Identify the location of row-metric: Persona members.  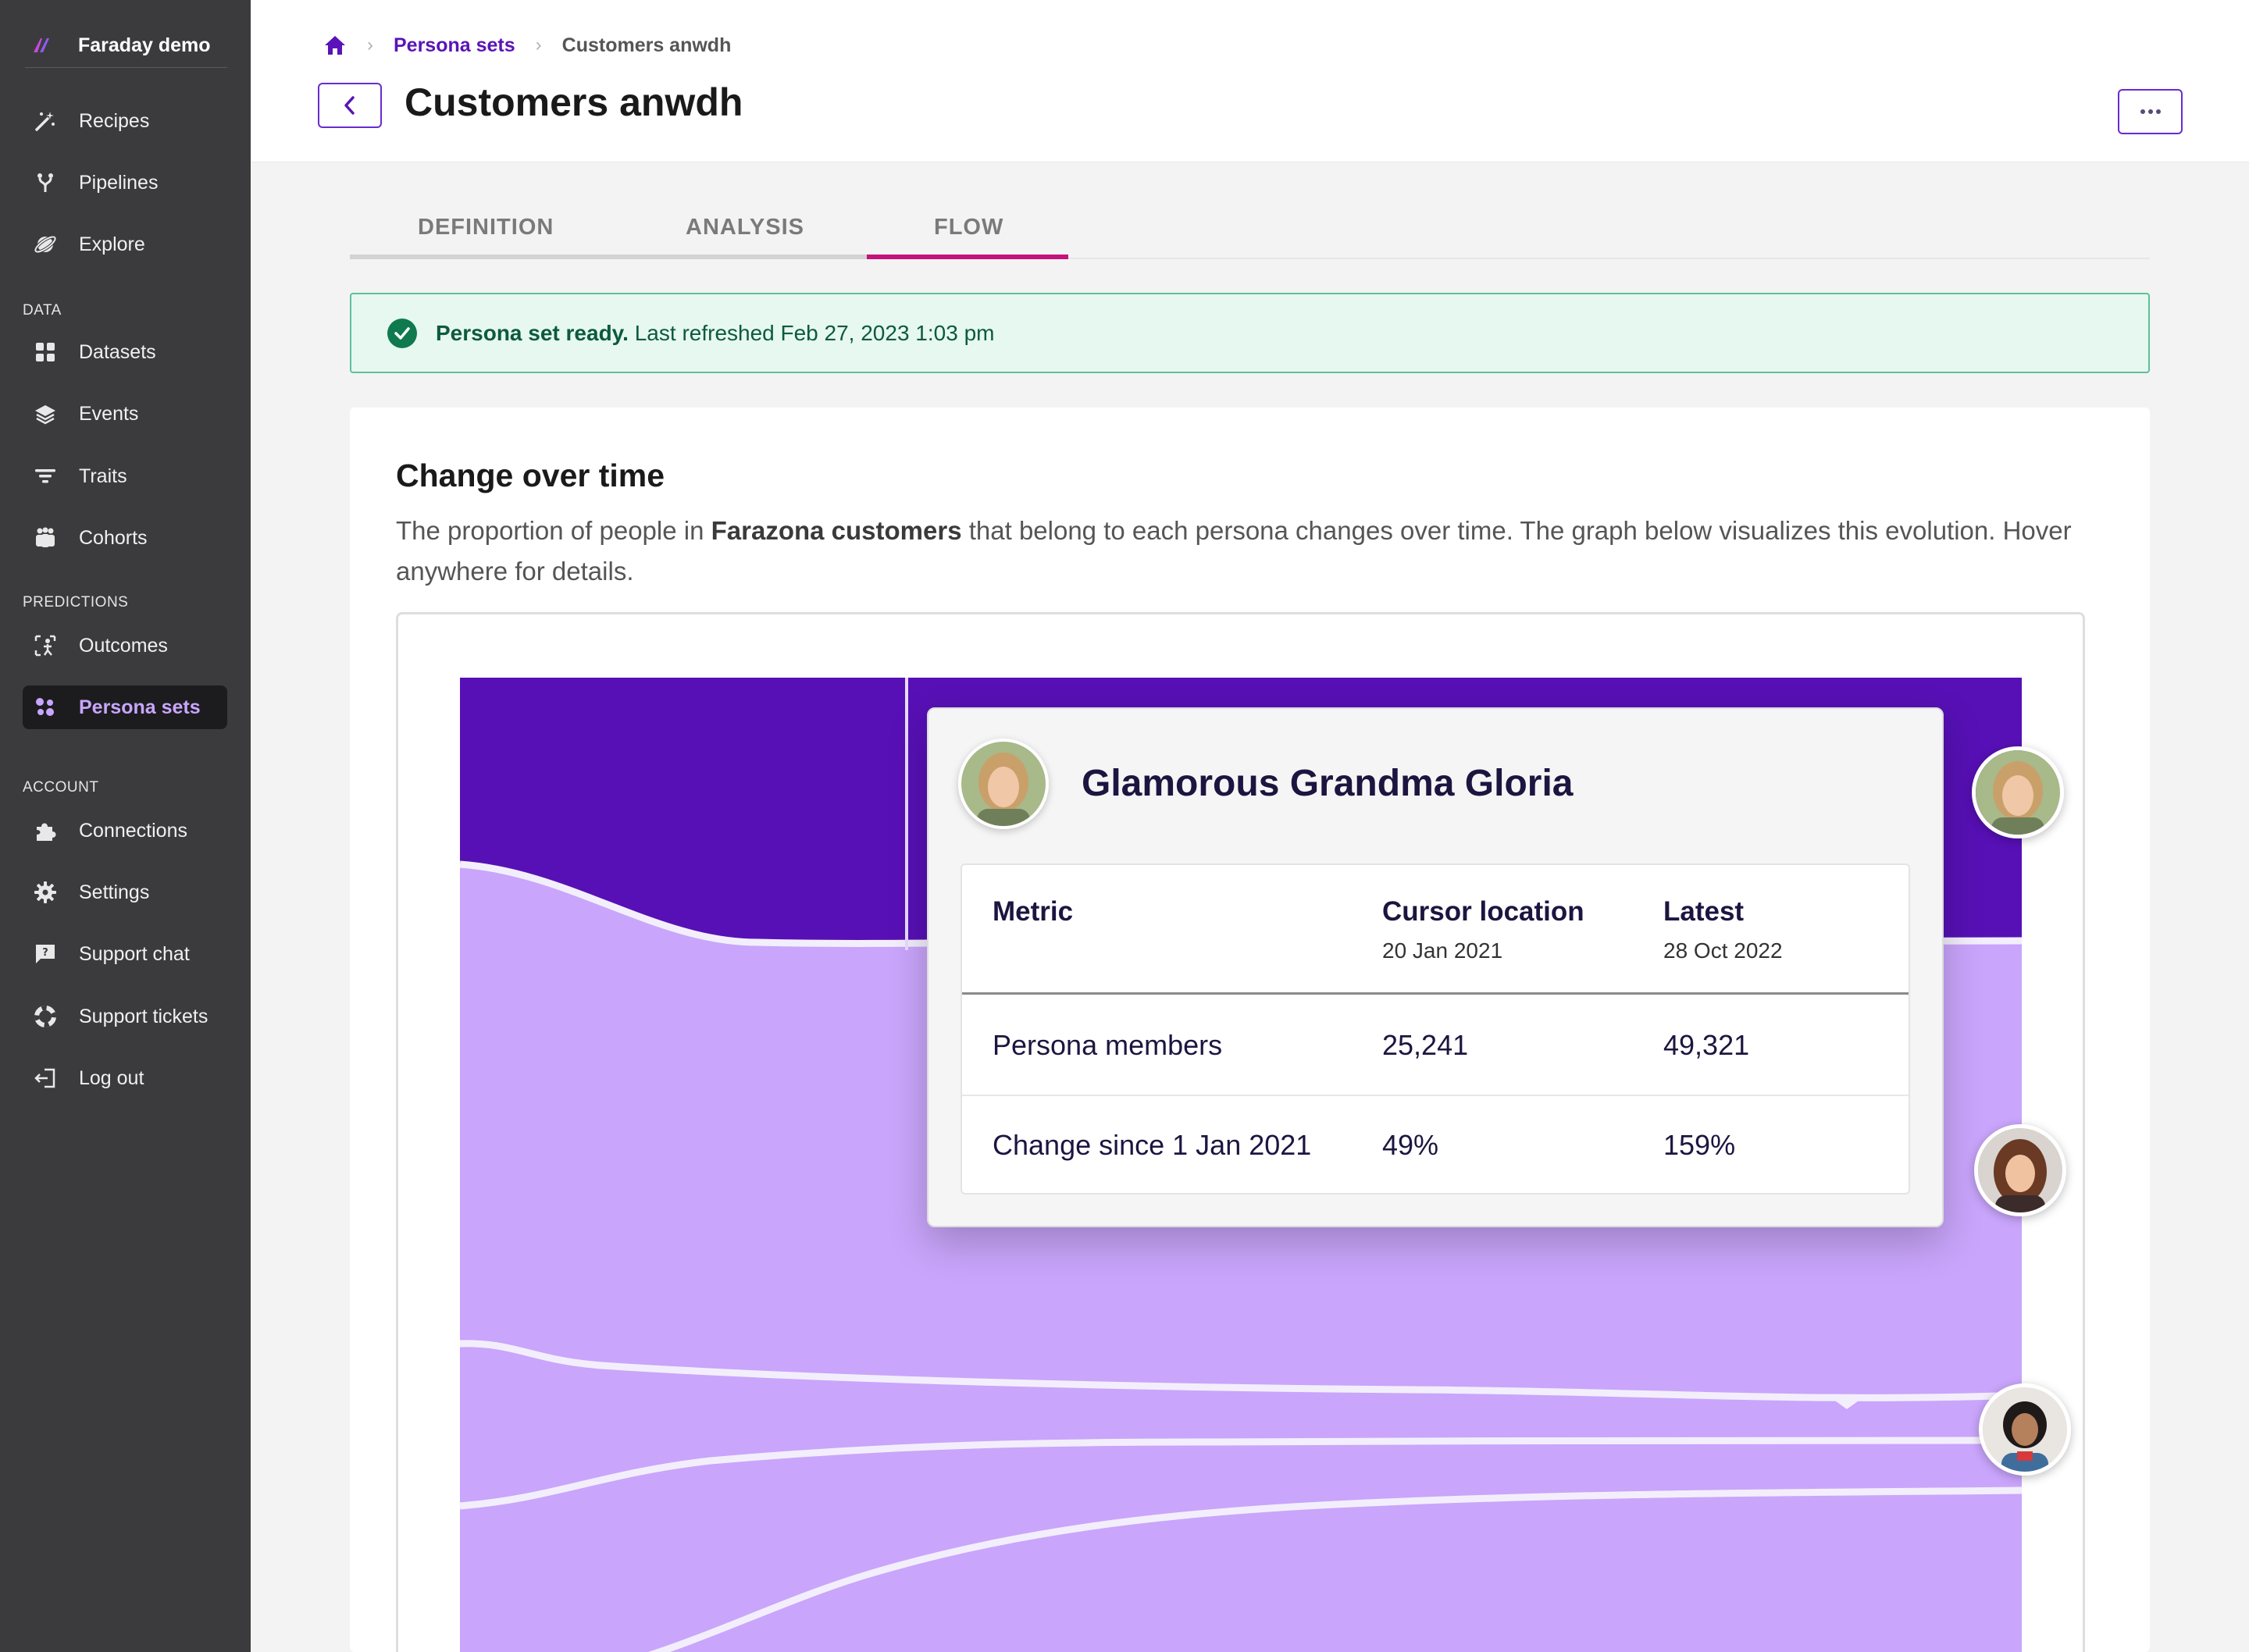
(1108, 1045).